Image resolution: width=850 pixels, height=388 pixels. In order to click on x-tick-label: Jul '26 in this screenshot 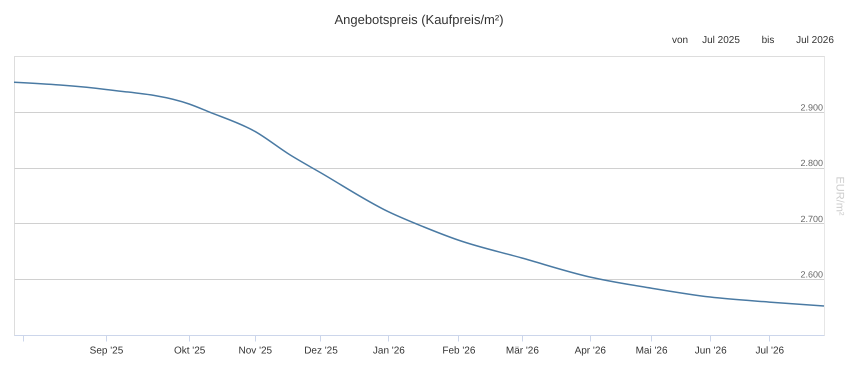, I will do `click(770, 351)`.